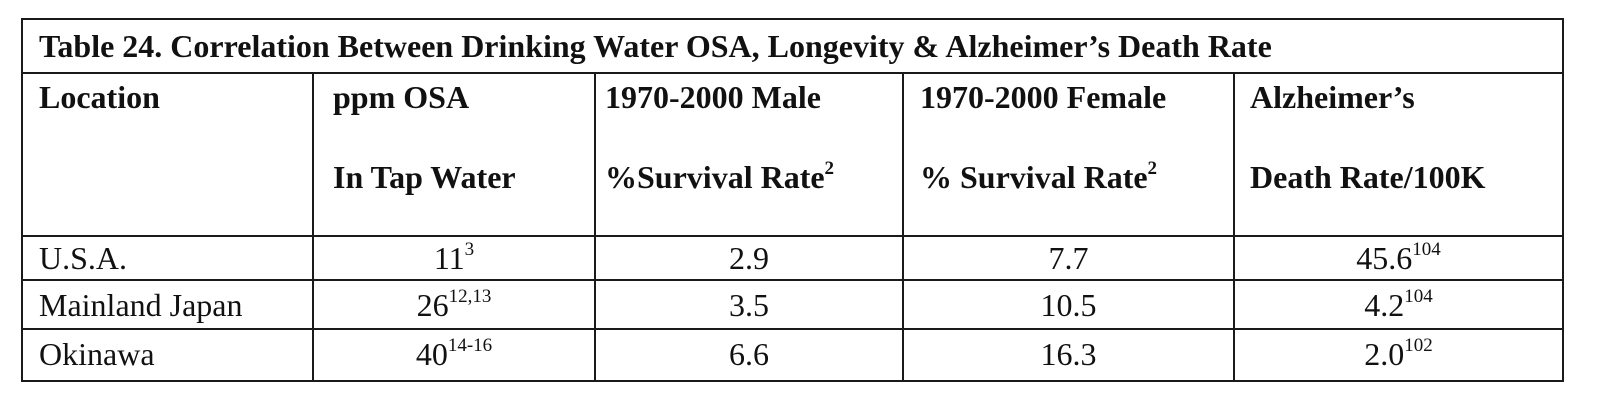  Describe the element at coordinates (1043, 97) in the screenshot. I see `header-female-line1: 1970-2000 Female` at that location.